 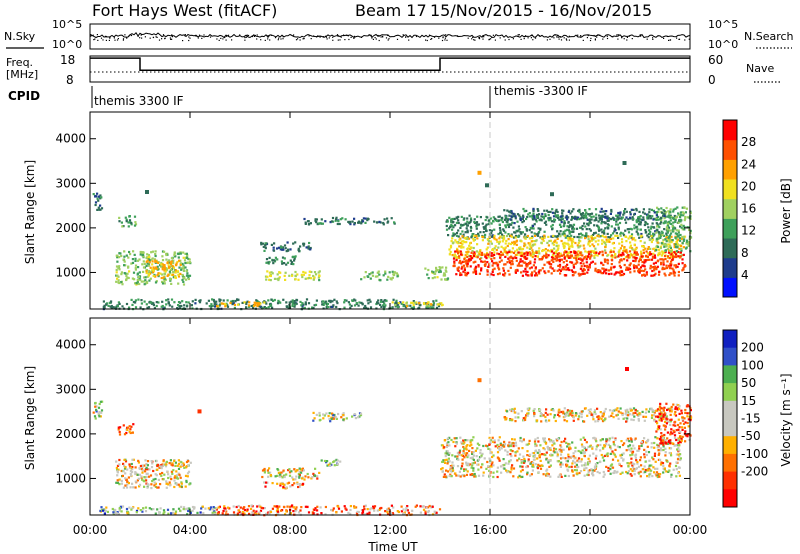 I want to click on colorbar-bin, so click(x=730, y=189).